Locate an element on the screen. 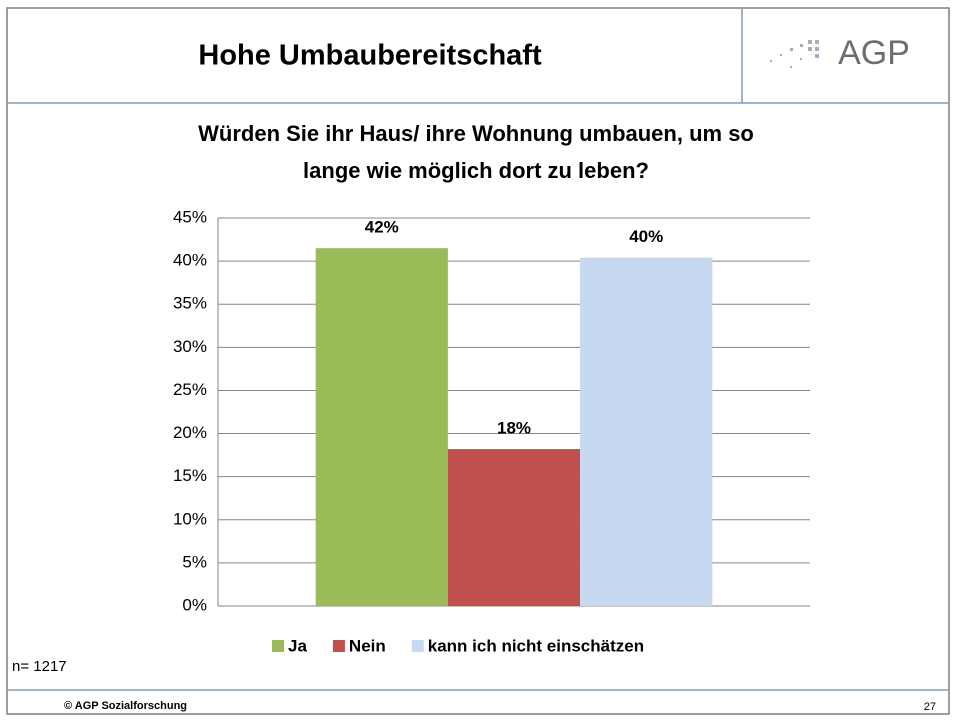 This screenshot has width=954, height=722. y-tick-label: 40% is located at coordinates (190, 260).